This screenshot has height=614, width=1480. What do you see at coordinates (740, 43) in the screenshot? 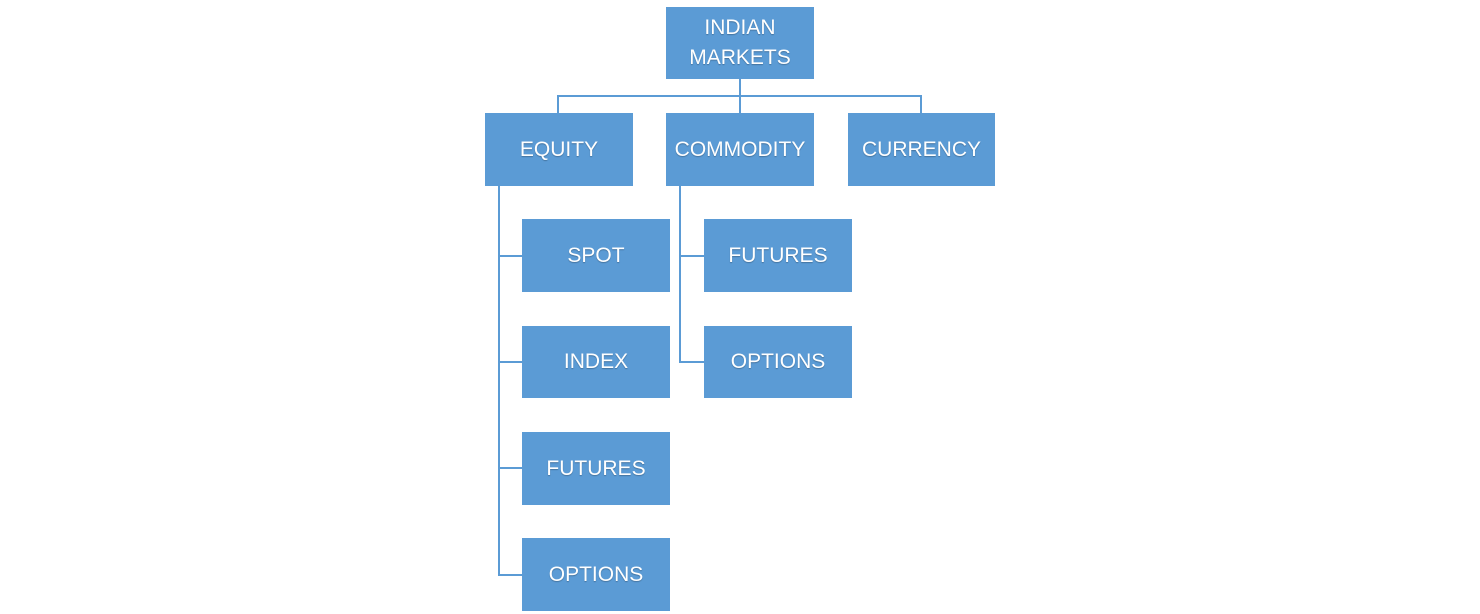
I see `node-indian-markets: INDIAN MARKETS` at bounding box center [740, 43].